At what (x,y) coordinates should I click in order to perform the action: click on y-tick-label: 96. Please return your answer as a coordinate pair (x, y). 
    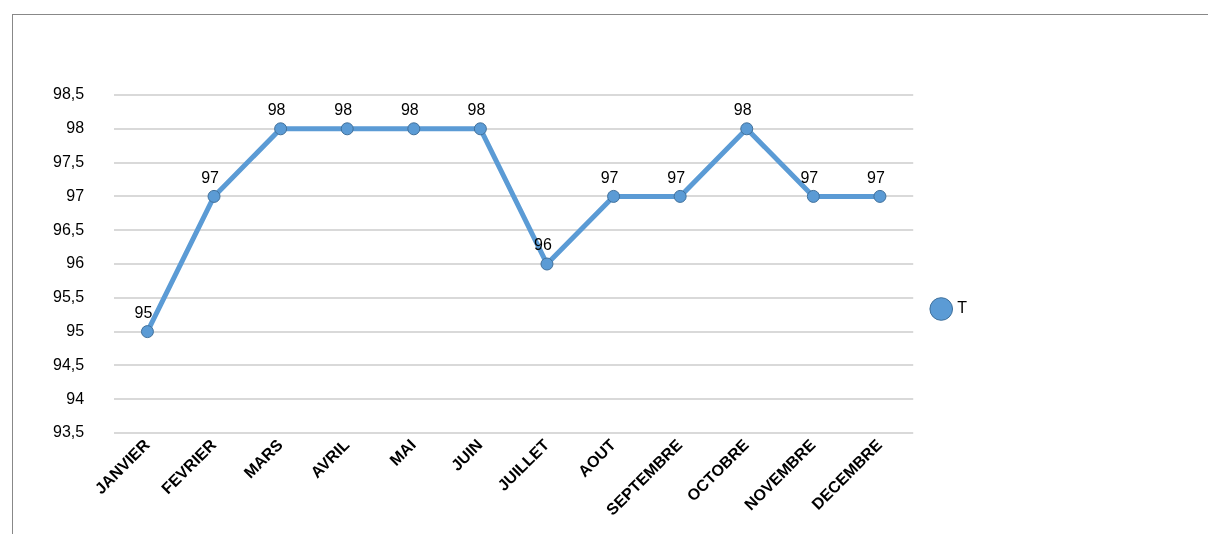
    Looking at the image, I should click on (75, 263).